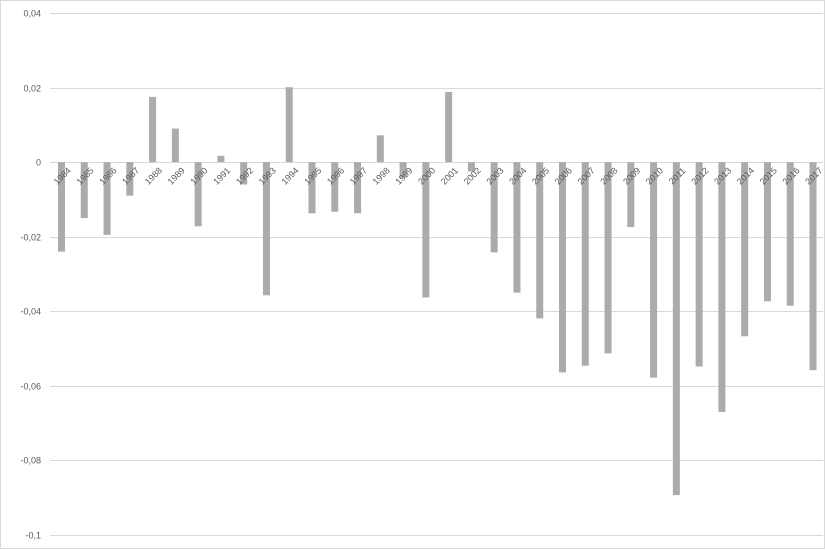  What do you see at coordinates (813, 266) in the screenshot?
I see `bar-2017` at bounding box center [813, 266].